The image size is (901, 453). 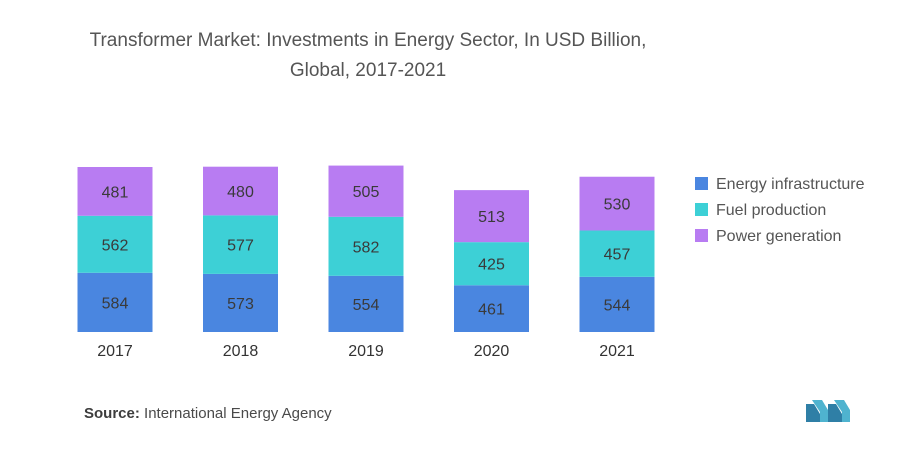 What do you see at coordinates (241, 351) in the screenshot?
I see `x-tick-label-2018: 2018` at bounding box center [241, 351].